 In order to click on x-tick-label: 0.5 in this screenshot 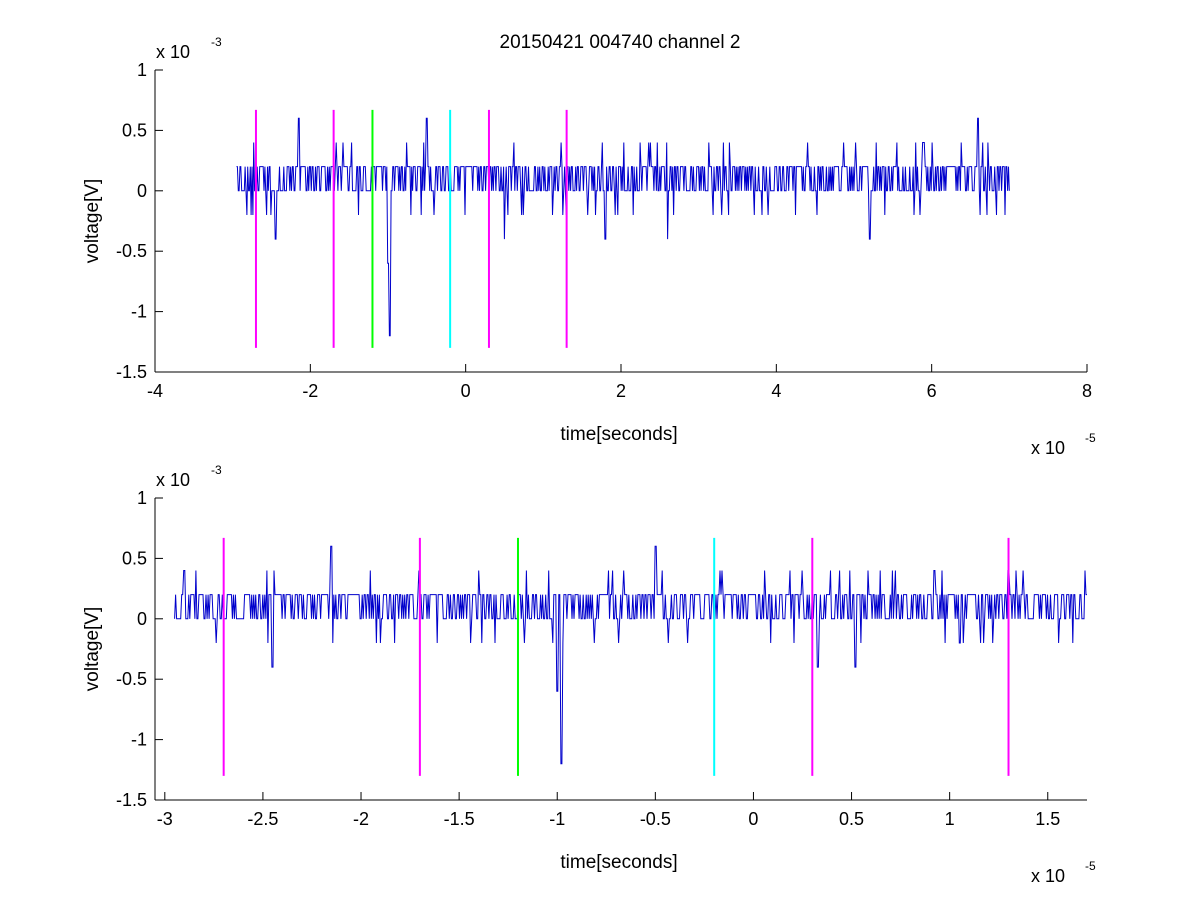, I will do `click(851, 819)`.